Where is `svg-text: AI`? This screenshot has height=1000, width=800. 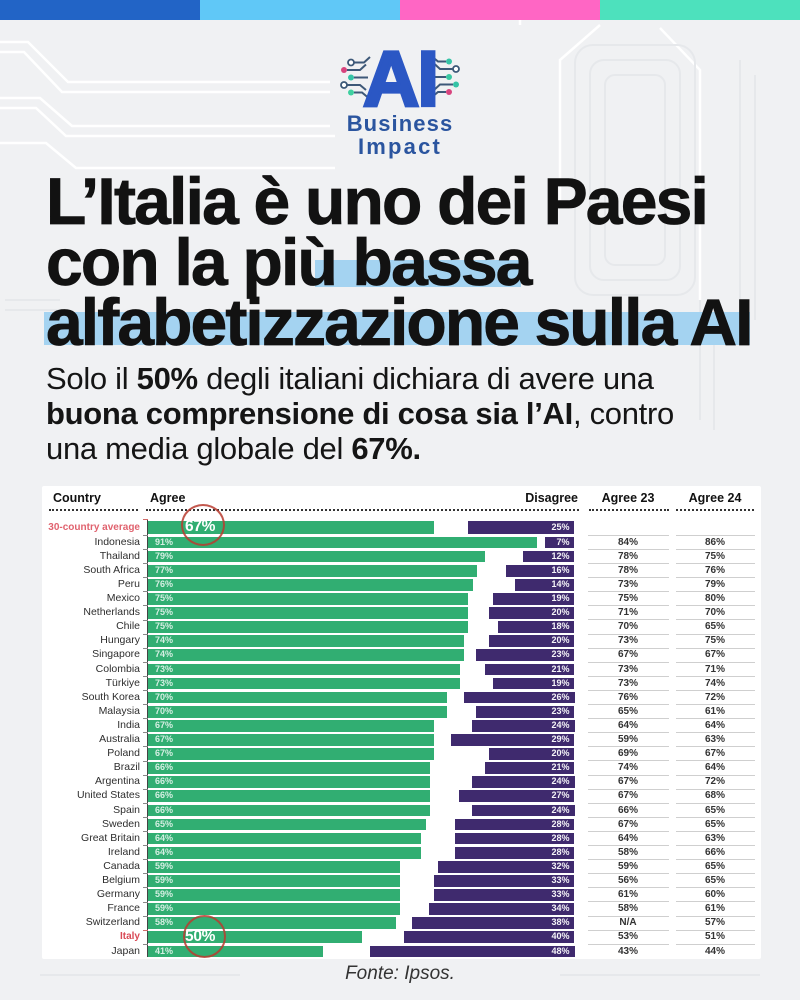
svg-text: AI is located at coordinates (400, 81).